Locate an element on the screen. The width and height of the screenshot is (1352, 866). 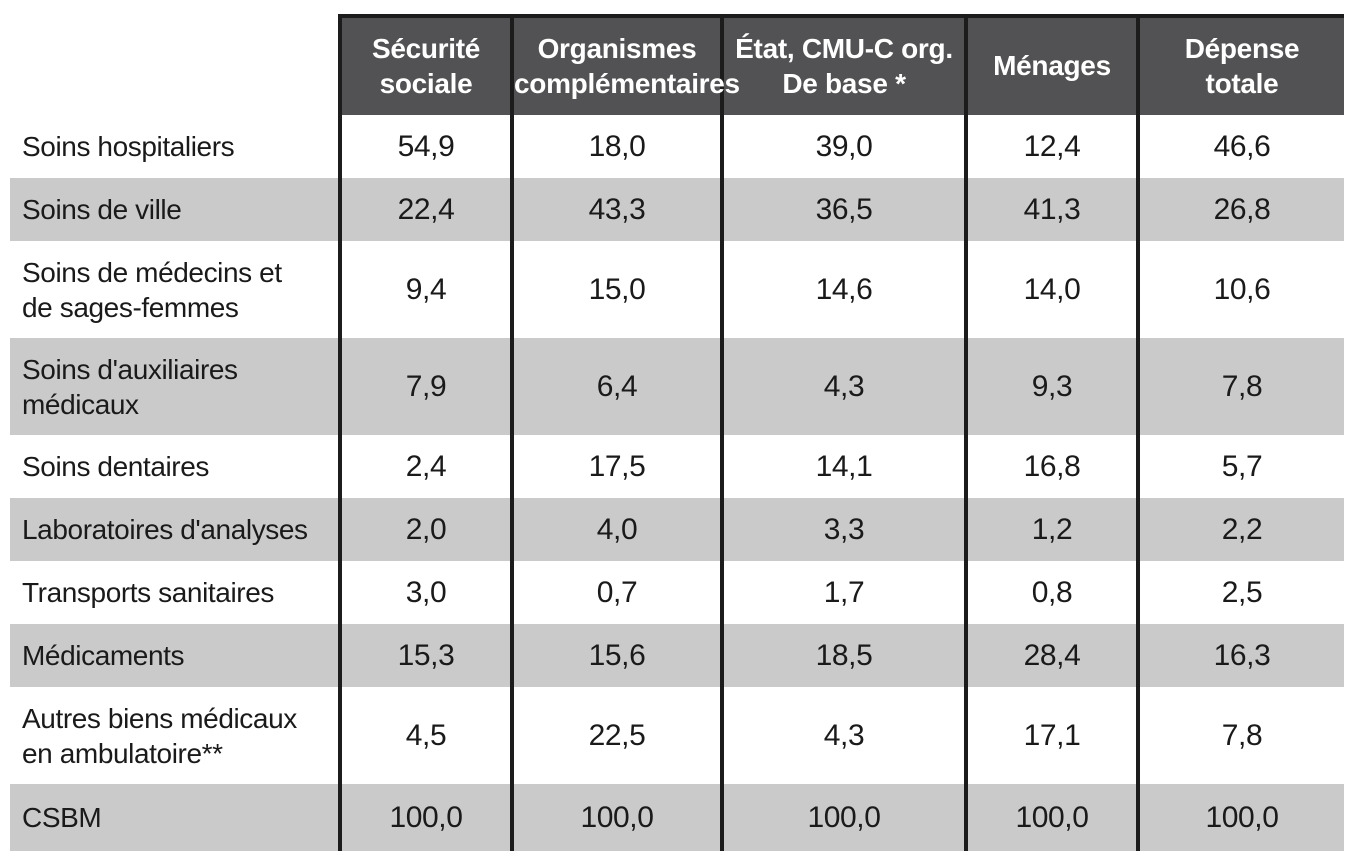
row-label: Soins de médecins et de sages-femmes is located at coordinates (152, 289).